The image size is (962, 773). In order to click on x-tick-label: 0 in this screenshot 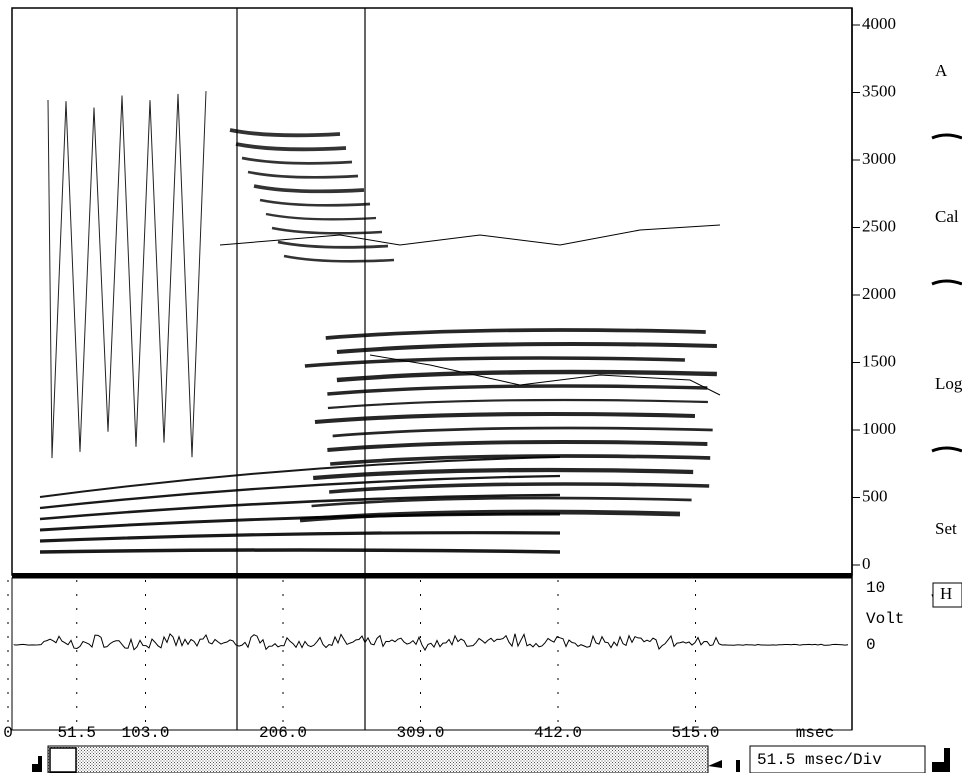, I will do `click(8, 733)`.